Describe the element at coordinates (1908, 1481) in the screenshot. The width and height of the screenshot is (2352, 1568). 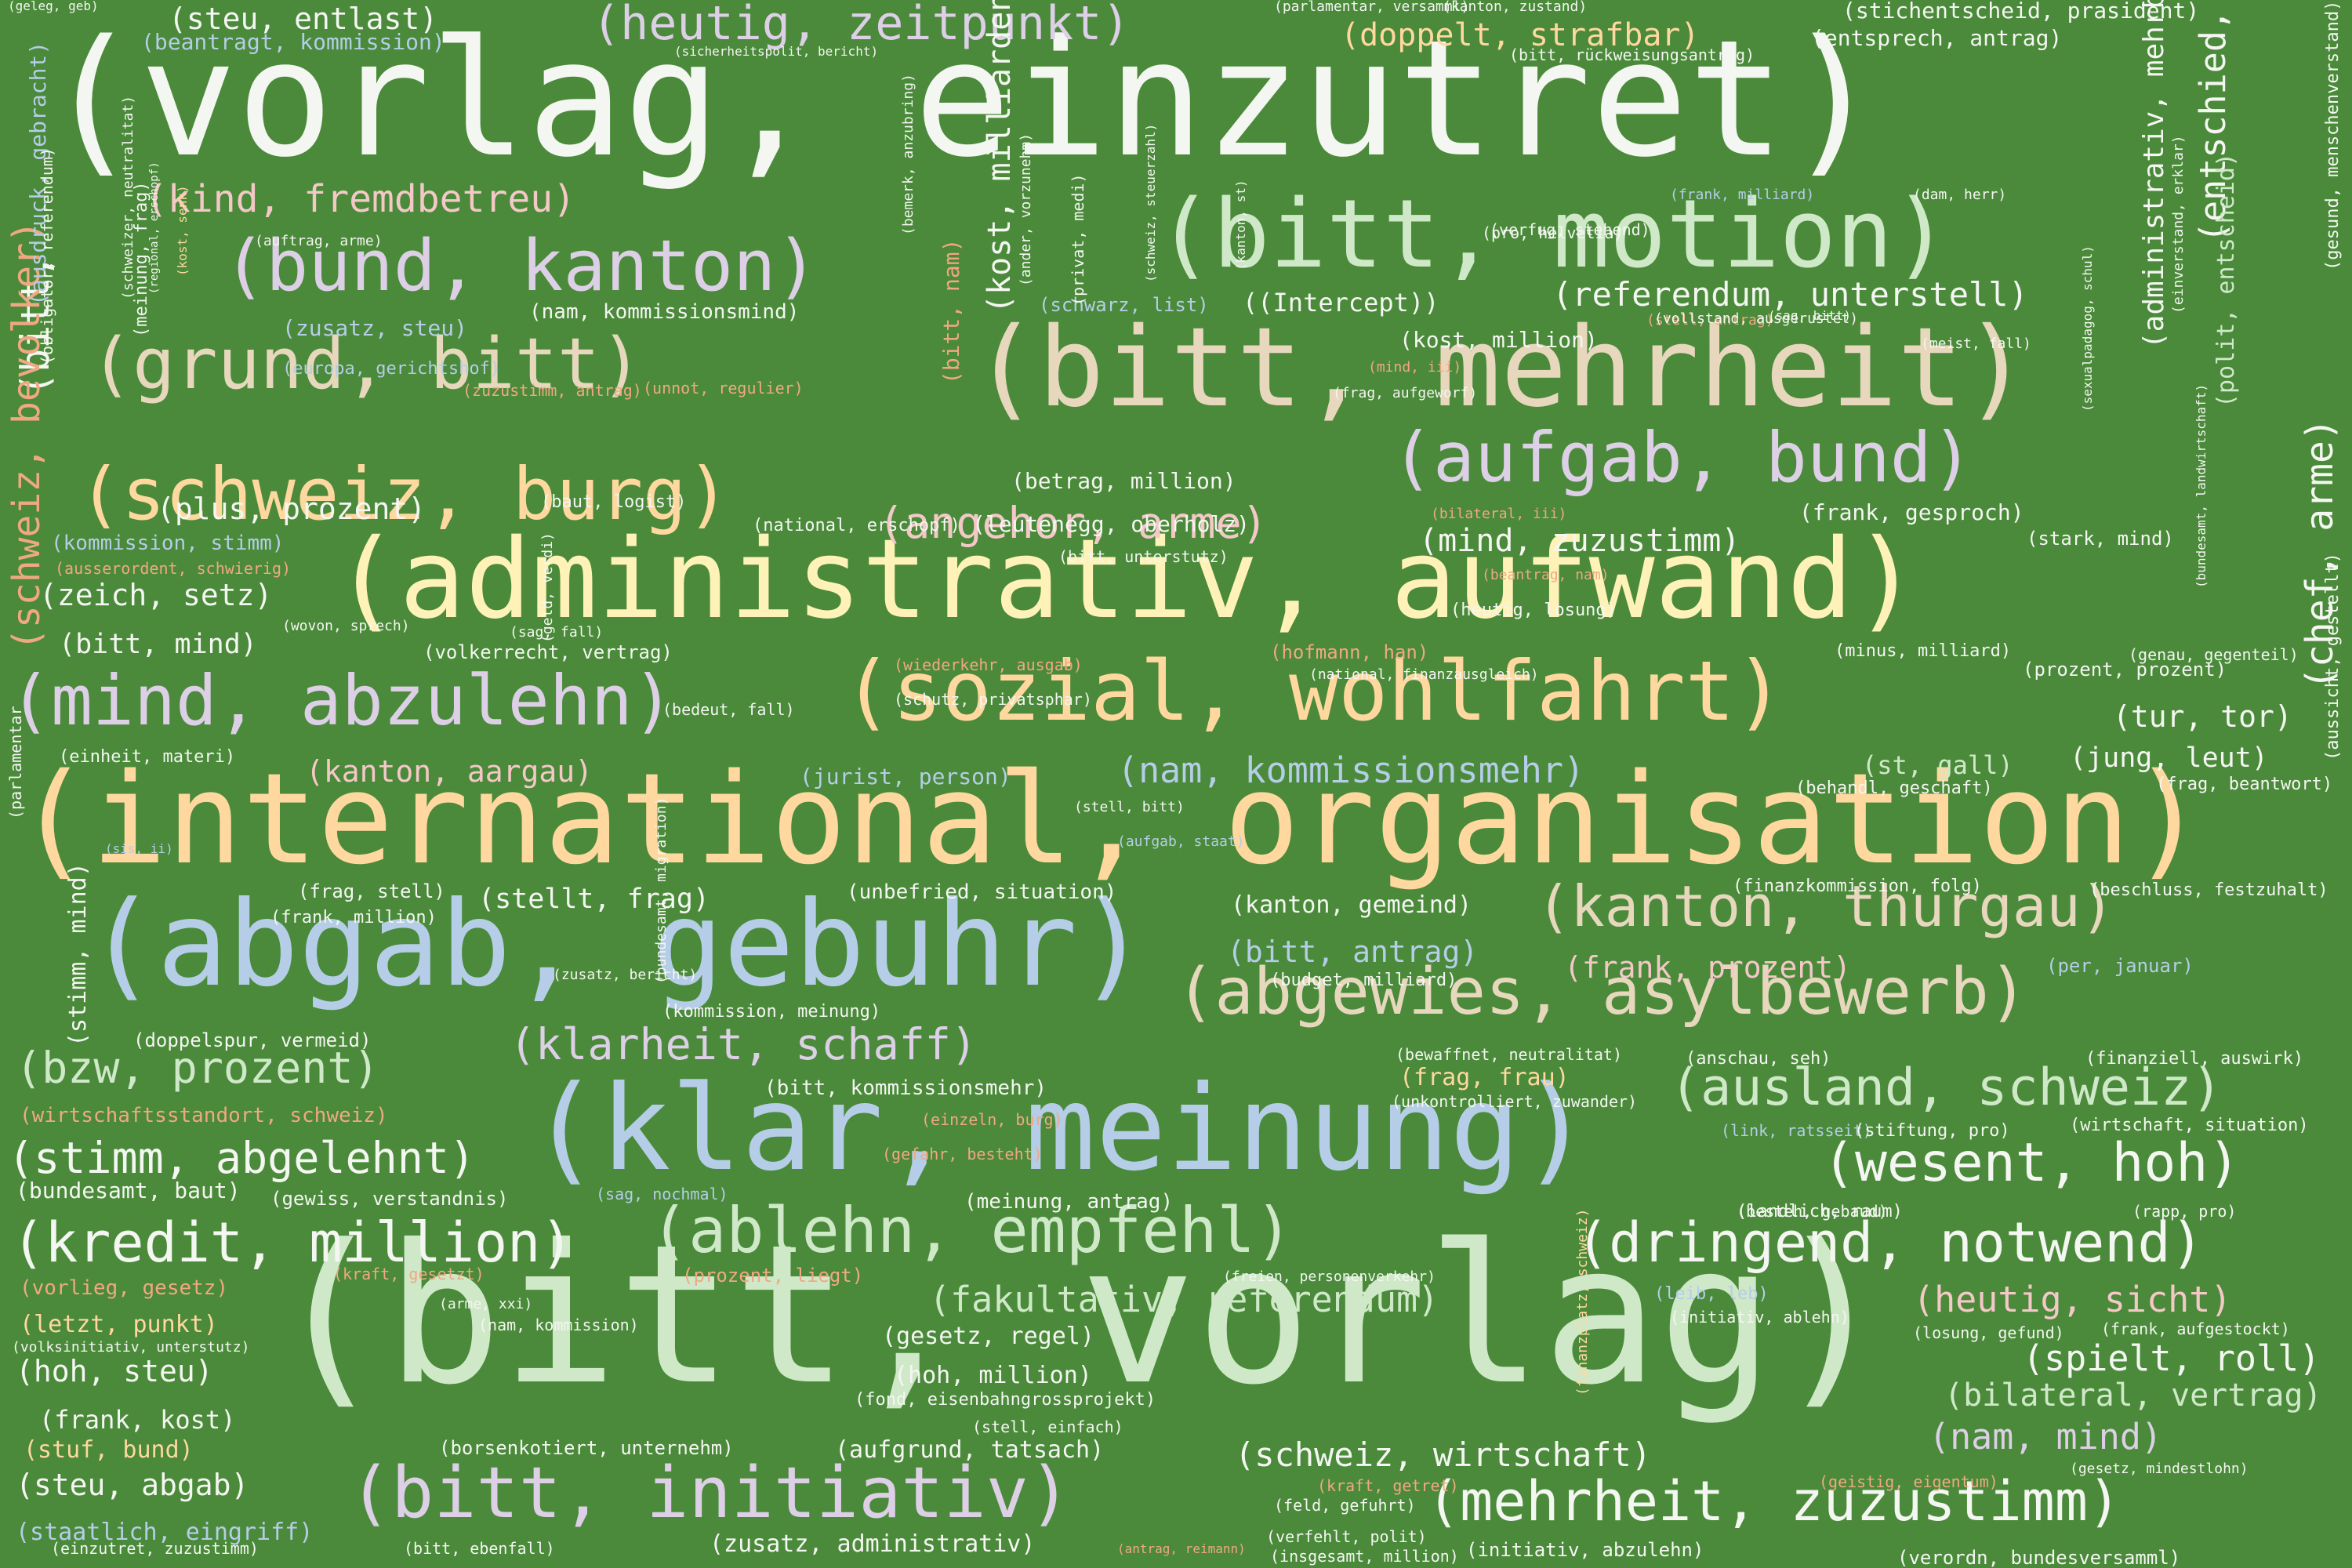
I see `cloud-term: (geistig, eigentum)` at that location.